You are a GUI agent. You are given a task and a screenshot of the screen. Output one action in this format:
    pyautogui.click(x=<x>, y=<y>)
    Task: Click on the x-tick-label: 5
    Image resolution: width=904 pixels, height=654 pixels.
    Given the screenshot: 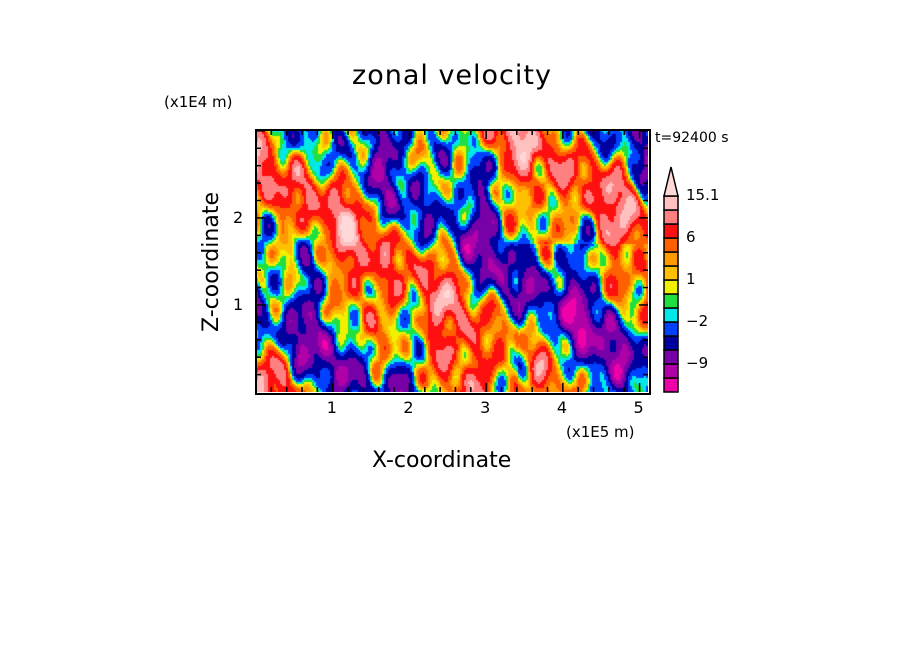 What is the action you would take?
    pyautogui.click(x=638, y=407)
    